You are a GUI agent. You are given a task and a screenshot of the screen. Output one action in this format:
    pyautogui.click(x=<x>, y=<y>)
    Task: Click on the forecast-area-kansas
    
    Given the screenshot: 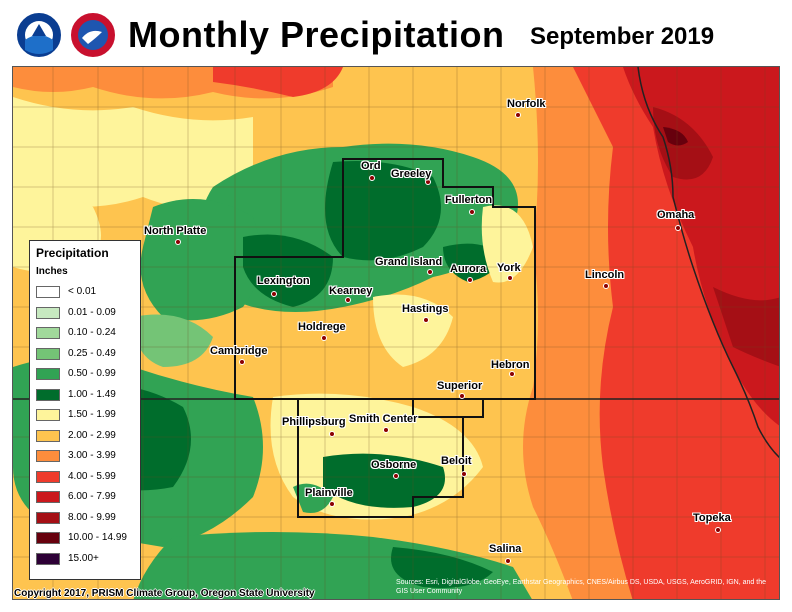 What is the action you would take?
    pyautogui.click(x=390, y=458)
    